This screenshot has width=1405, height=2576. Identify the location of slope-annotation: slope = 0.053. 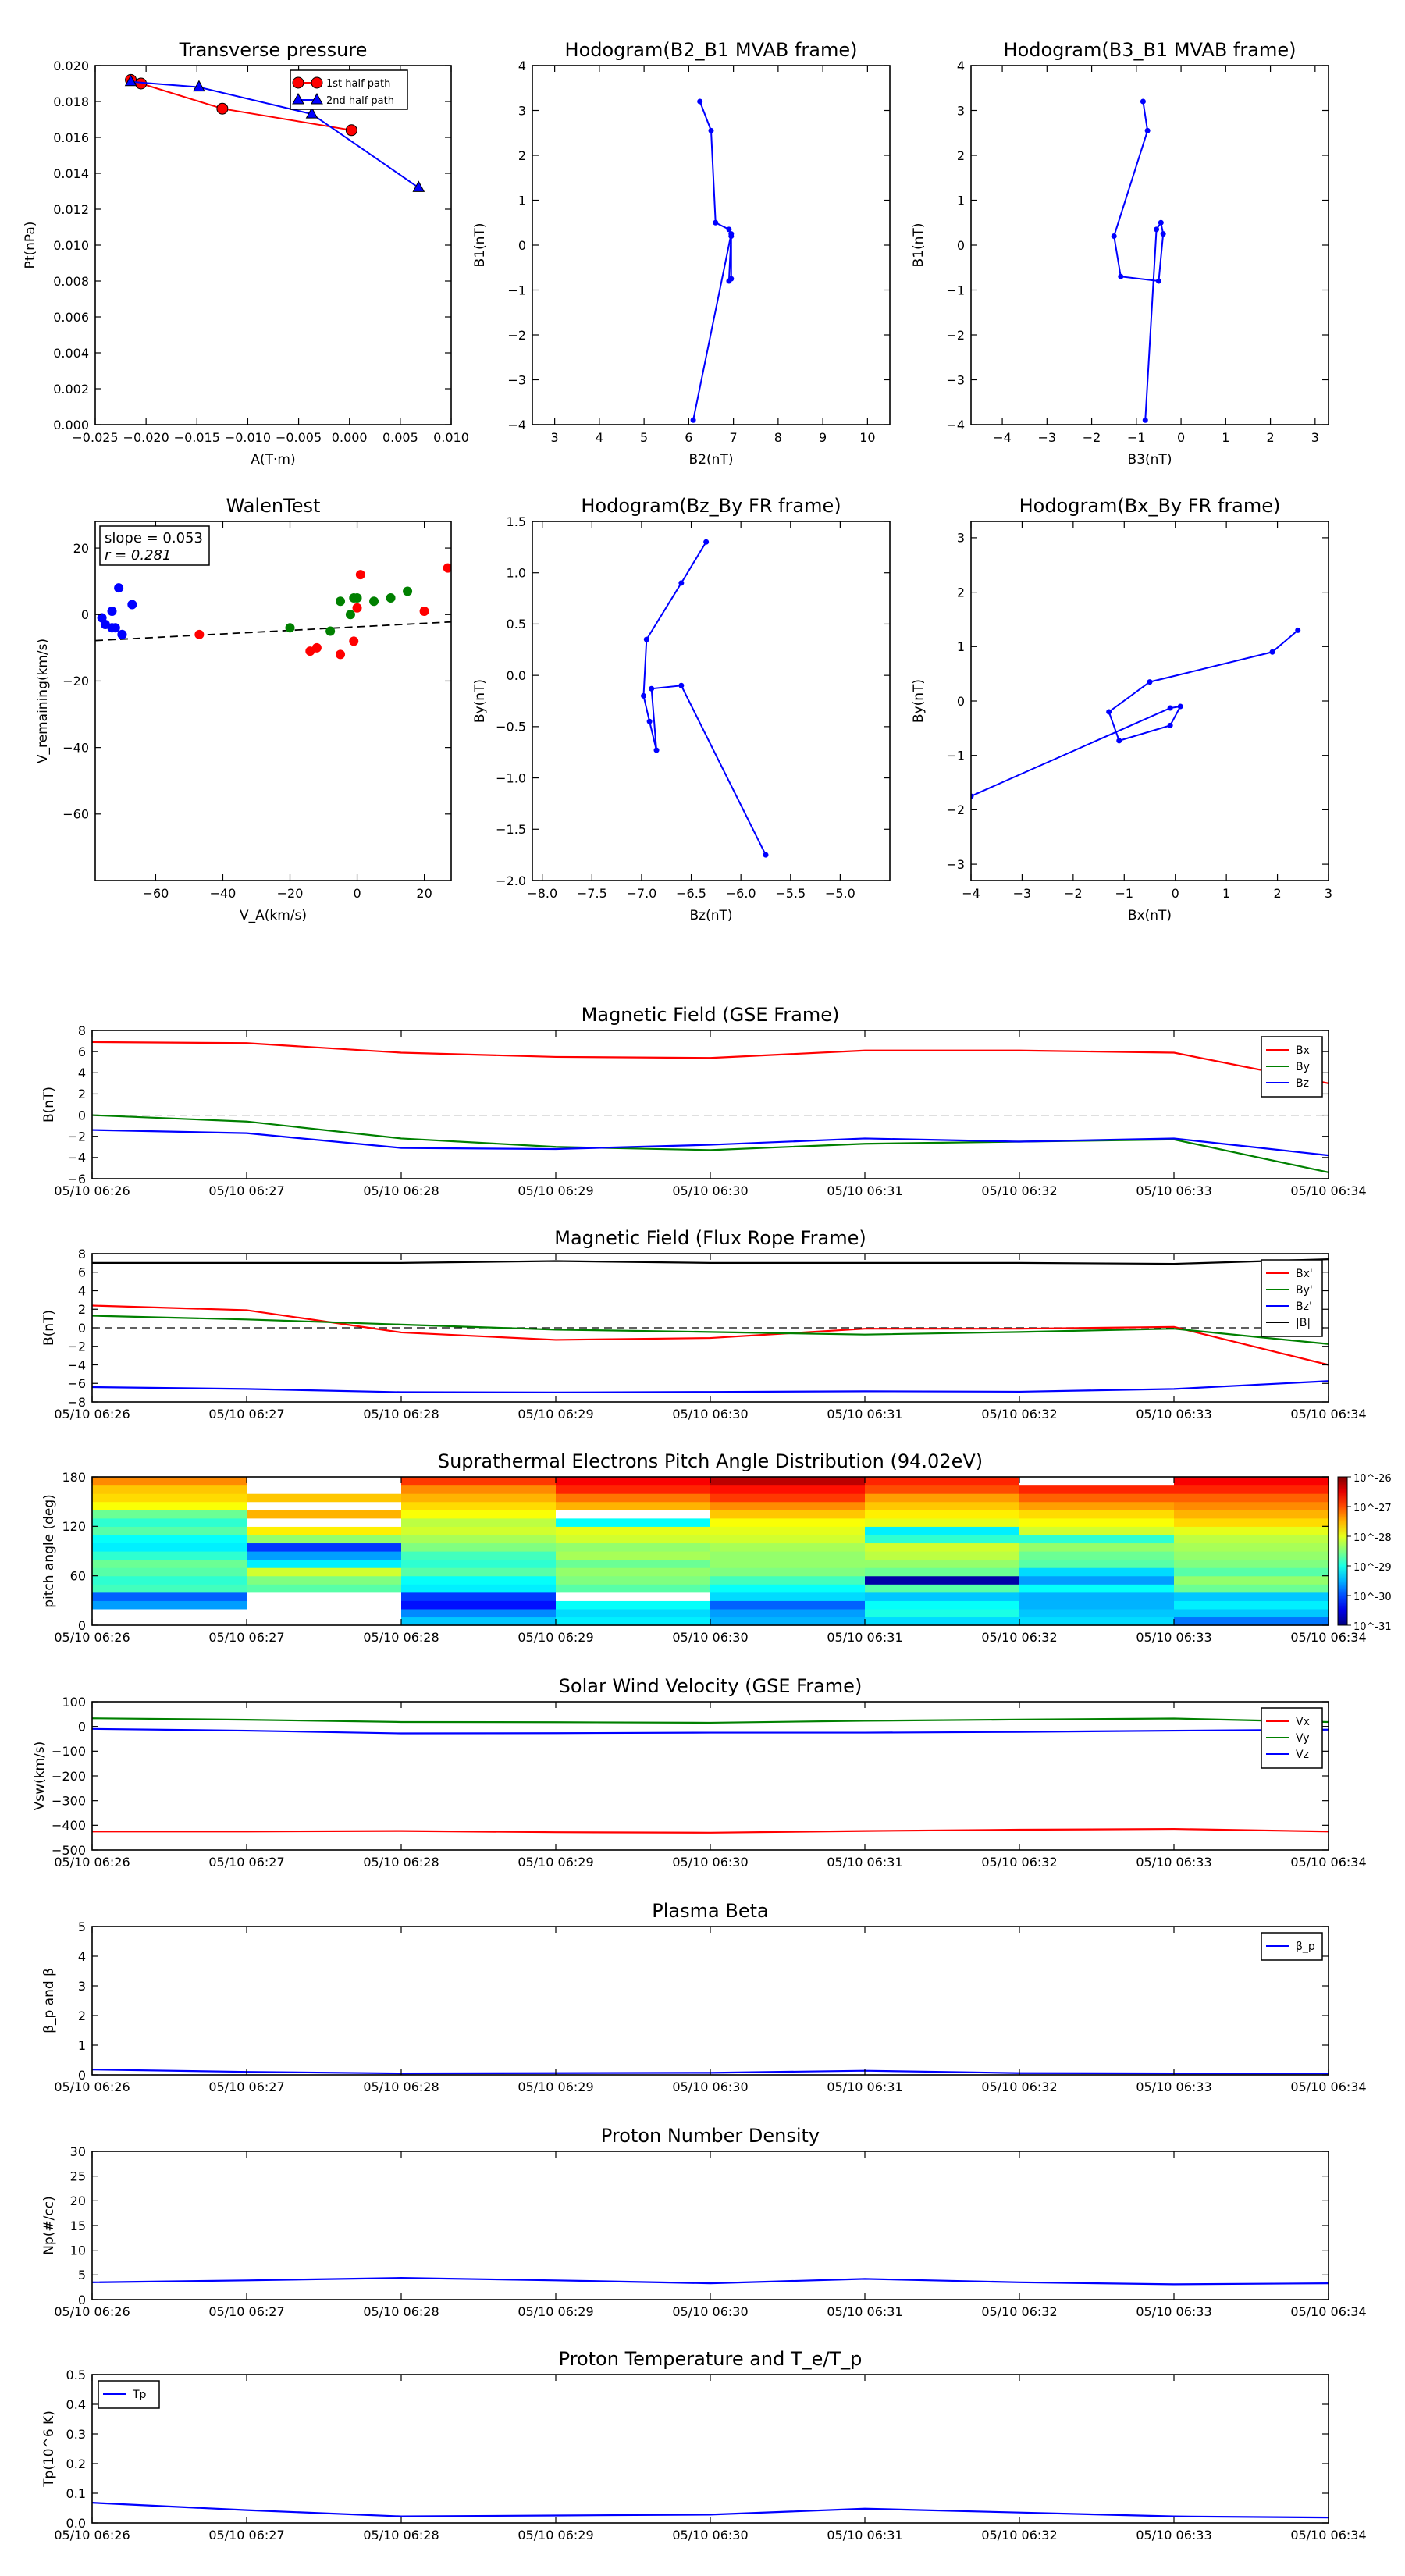
(154, 538).